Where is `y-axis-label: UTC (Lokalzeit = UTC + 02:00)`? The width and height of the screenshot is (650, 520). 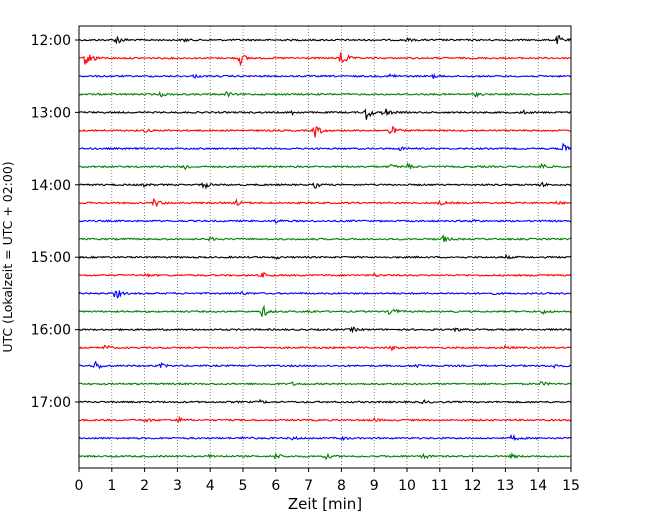
y-axis-label: UTC (Lokalzeit = UTC + 02:00) is located at coordinates (7, 256).